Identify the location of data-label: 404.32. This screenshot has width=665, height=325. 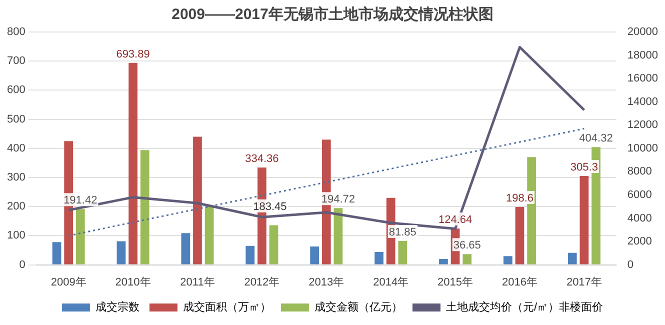
(596, 138).